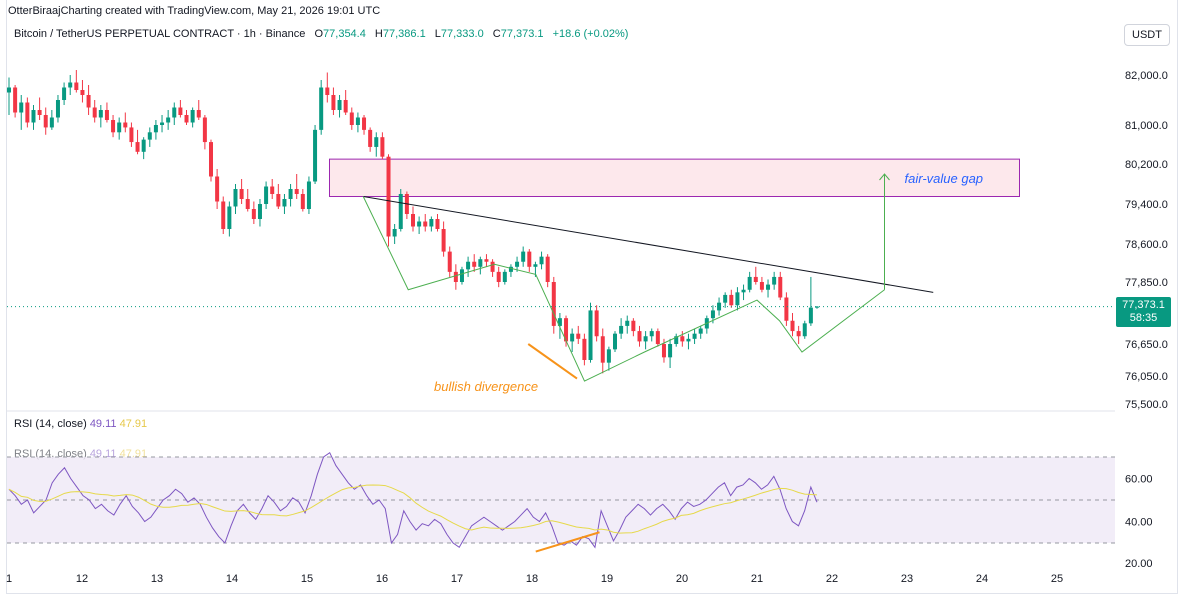 The width and height of the screenshot is (1184, 600). I want to click on close-label: C, so click(496, 34).